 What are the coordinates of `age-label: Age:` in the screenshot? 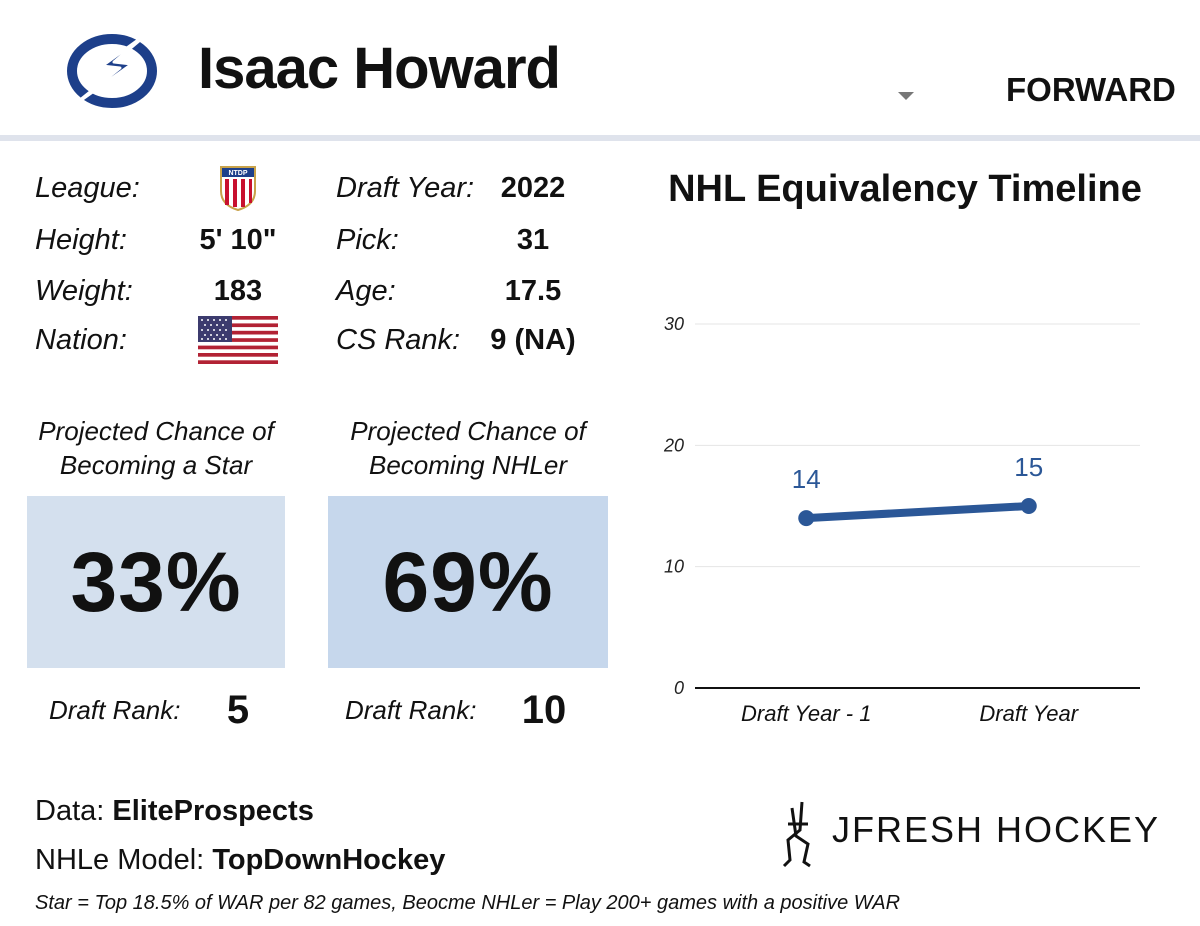 It's located at (366, 291).